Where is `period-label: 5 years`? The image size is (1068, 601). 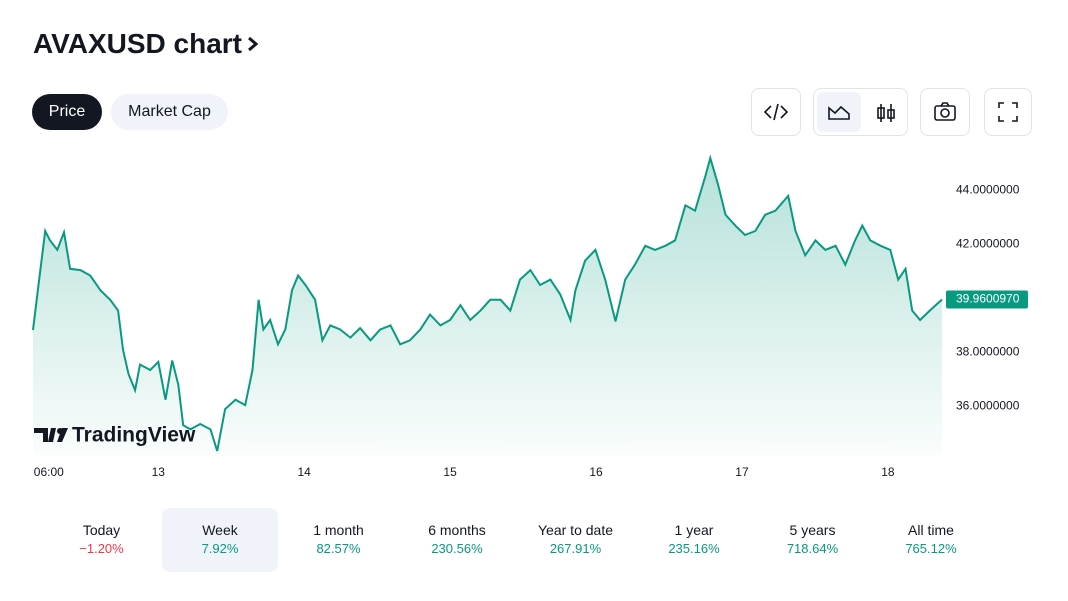
period-label: 5 years is located at coordinates (812, 530).